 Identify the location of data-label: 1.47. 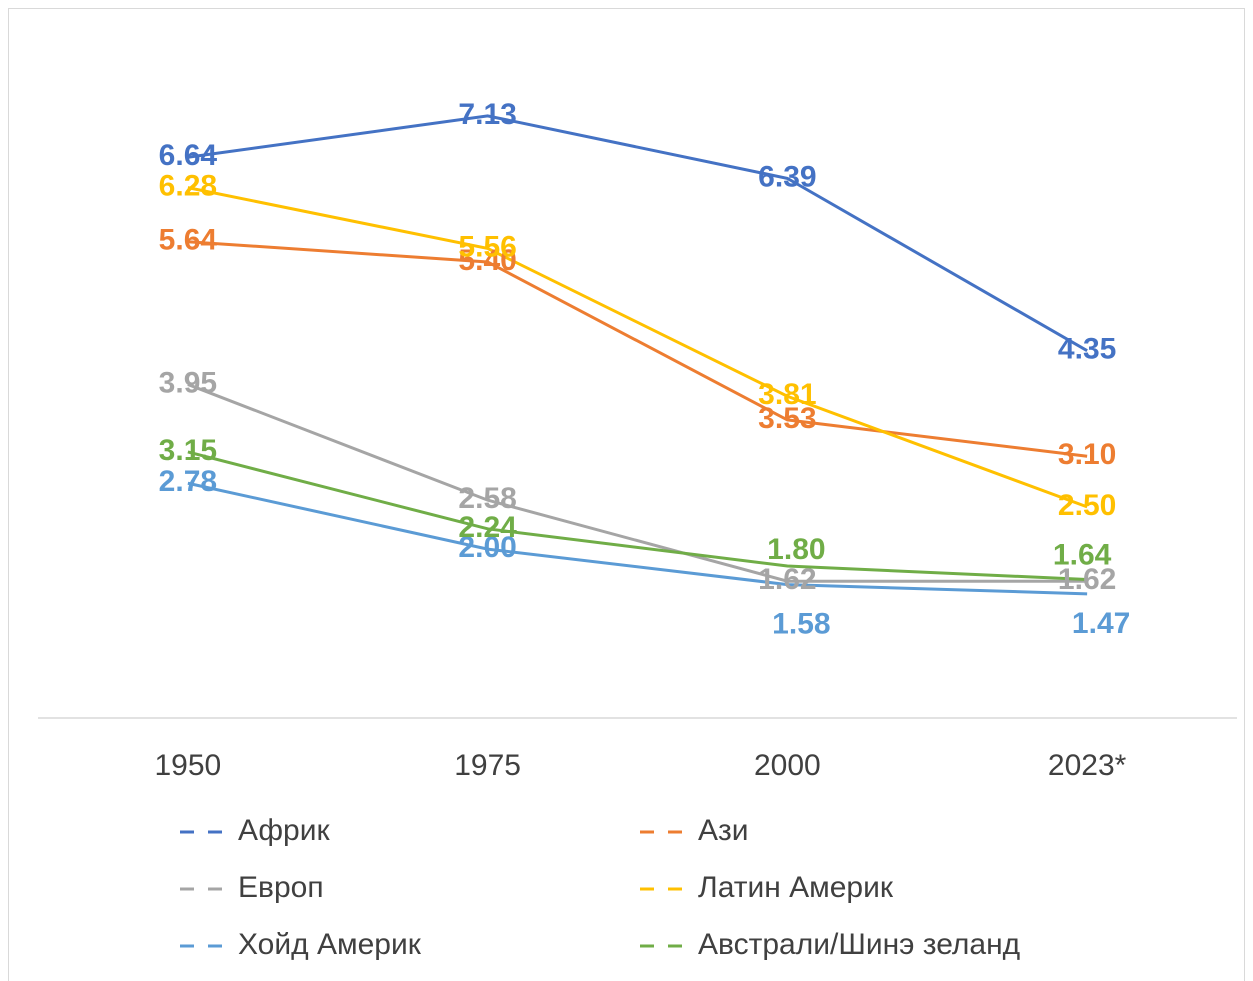
(1101, 623).